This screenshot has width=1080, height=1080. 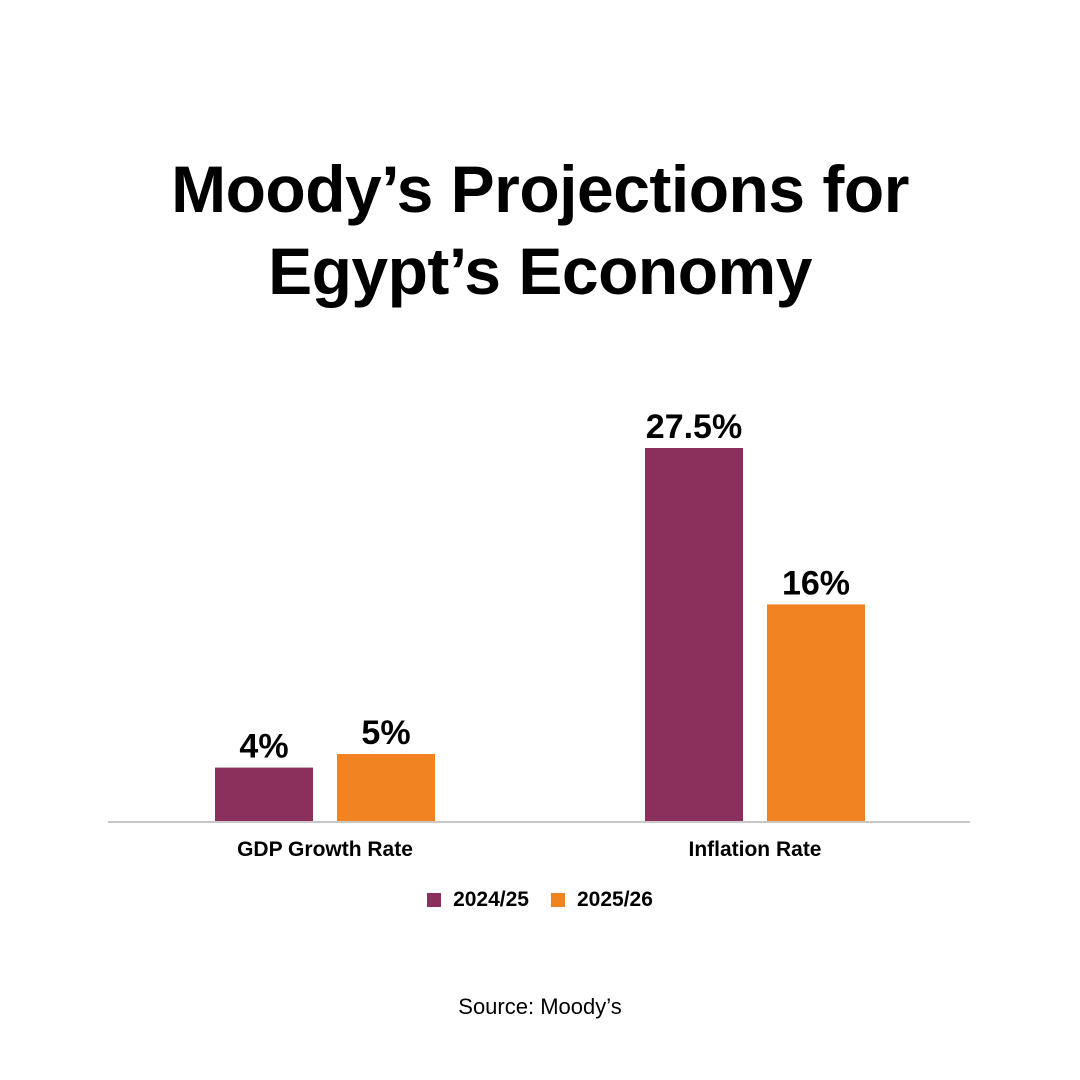 I want to click on legend: 2024/25 2025/26, so click(x=540, y=900).